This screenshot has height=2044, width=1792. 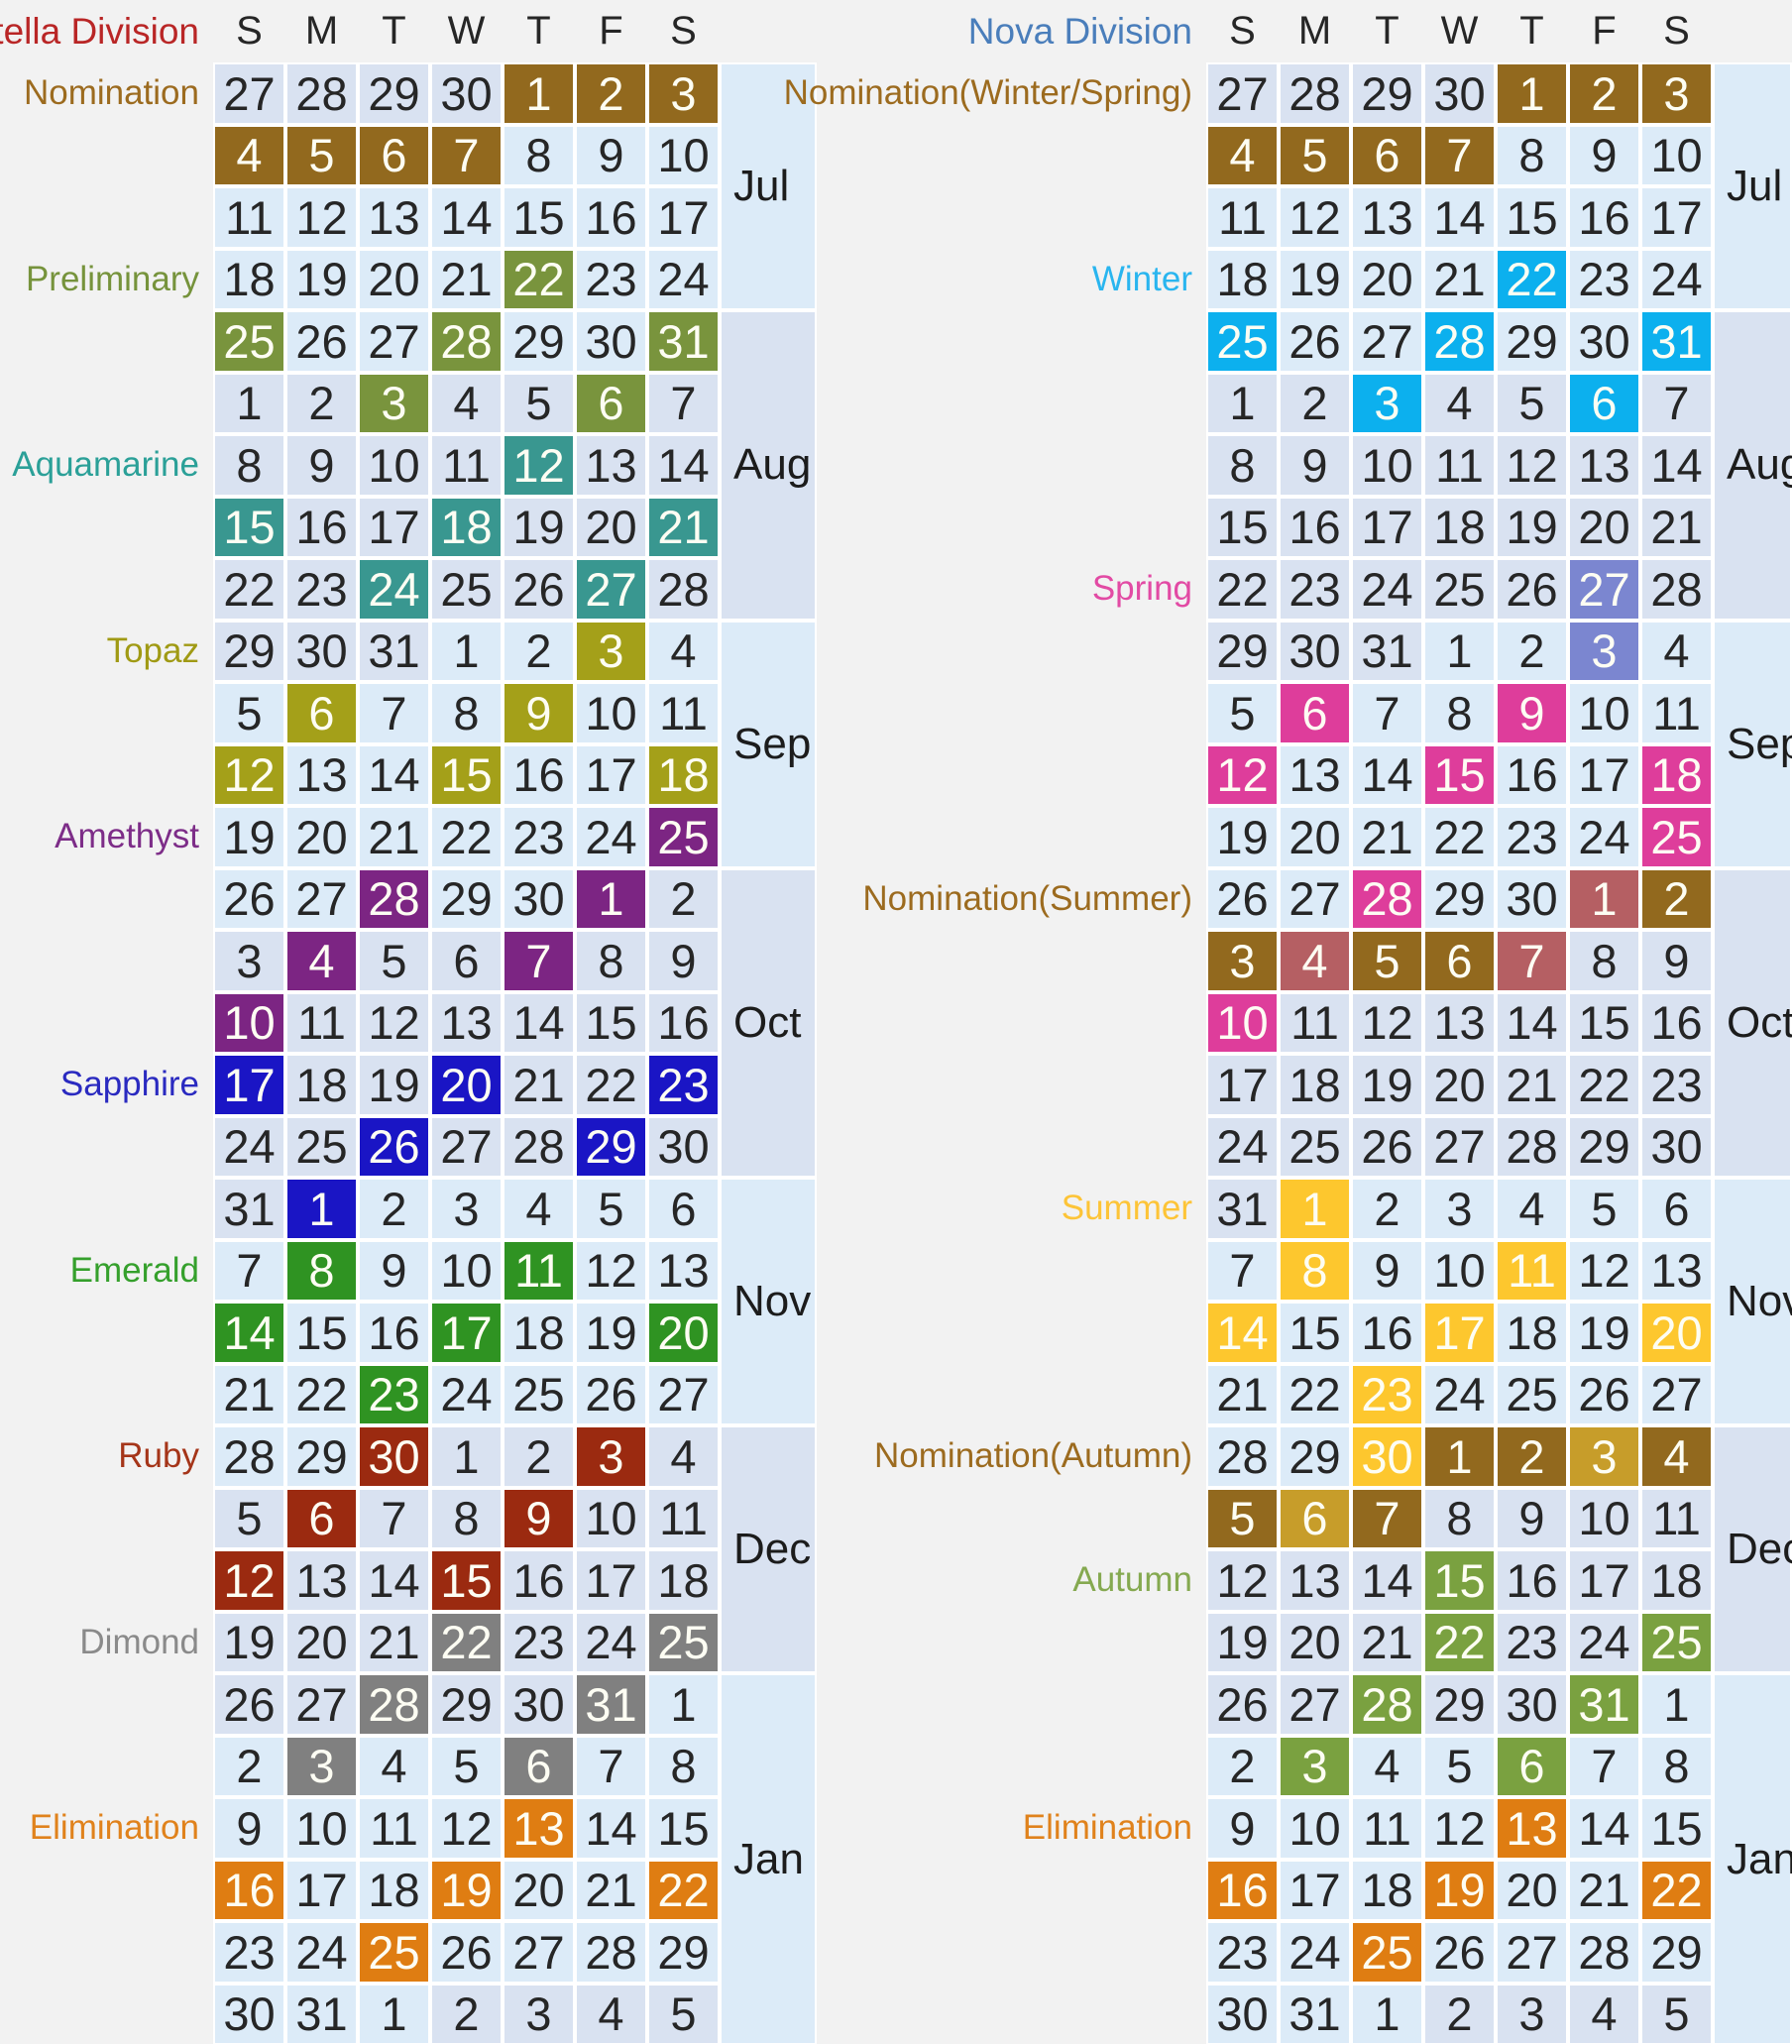 I want to click on day-cell-highlighted: 17, so click(x=466, y=1333).